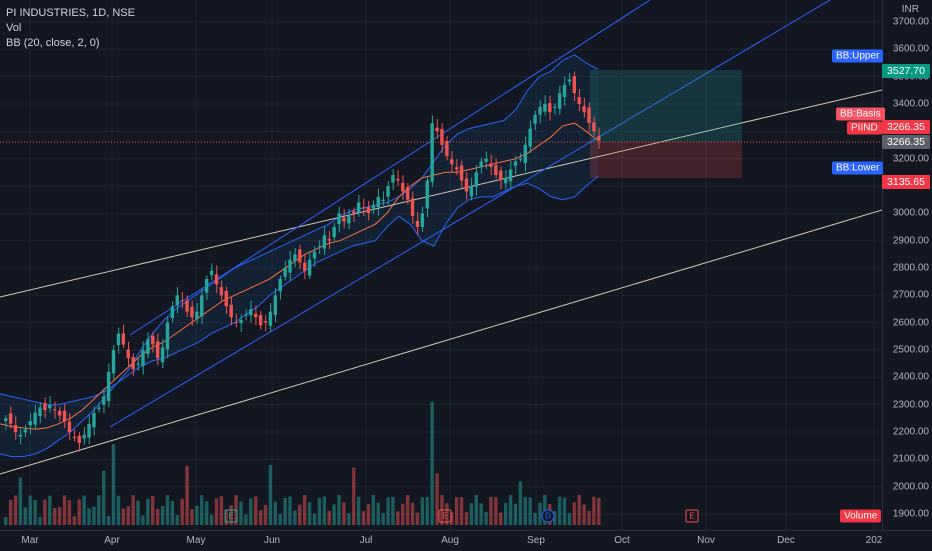 This screenshot has height=551, width=932. I want to click on price-axis-tick: 2100.00, so click(910, 459).